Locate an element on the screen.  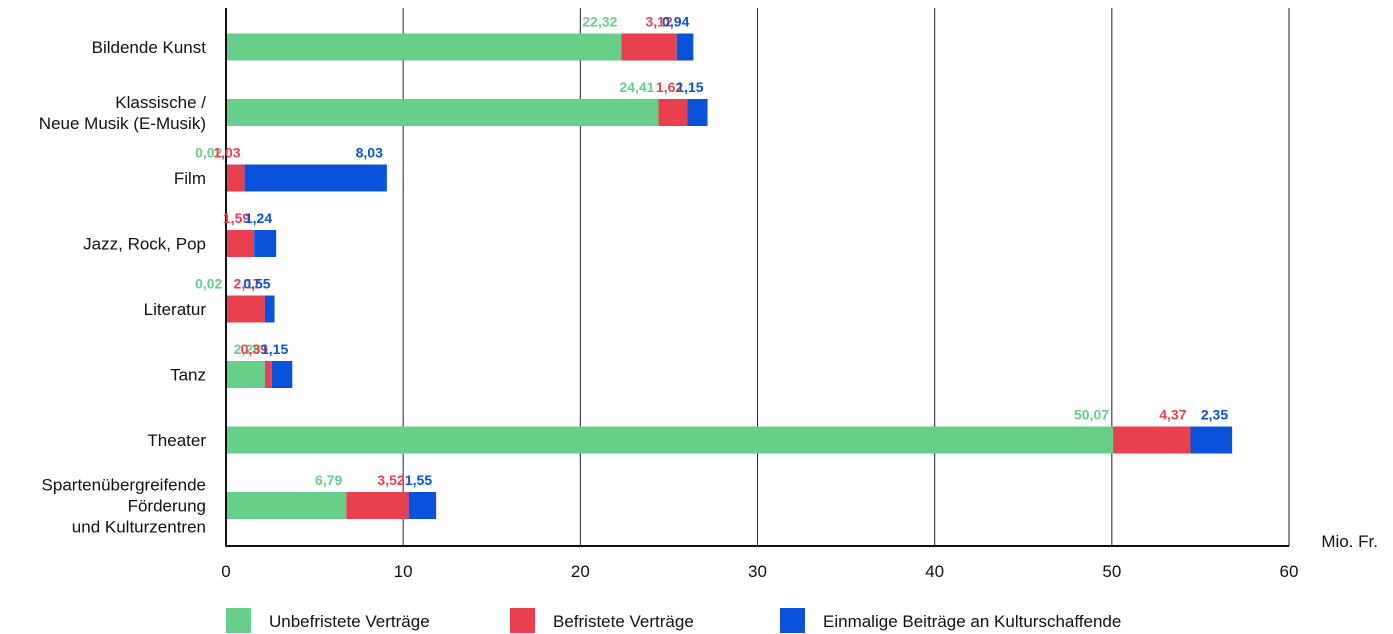
data-label: 1,03 is located at coordinates (226, 153).